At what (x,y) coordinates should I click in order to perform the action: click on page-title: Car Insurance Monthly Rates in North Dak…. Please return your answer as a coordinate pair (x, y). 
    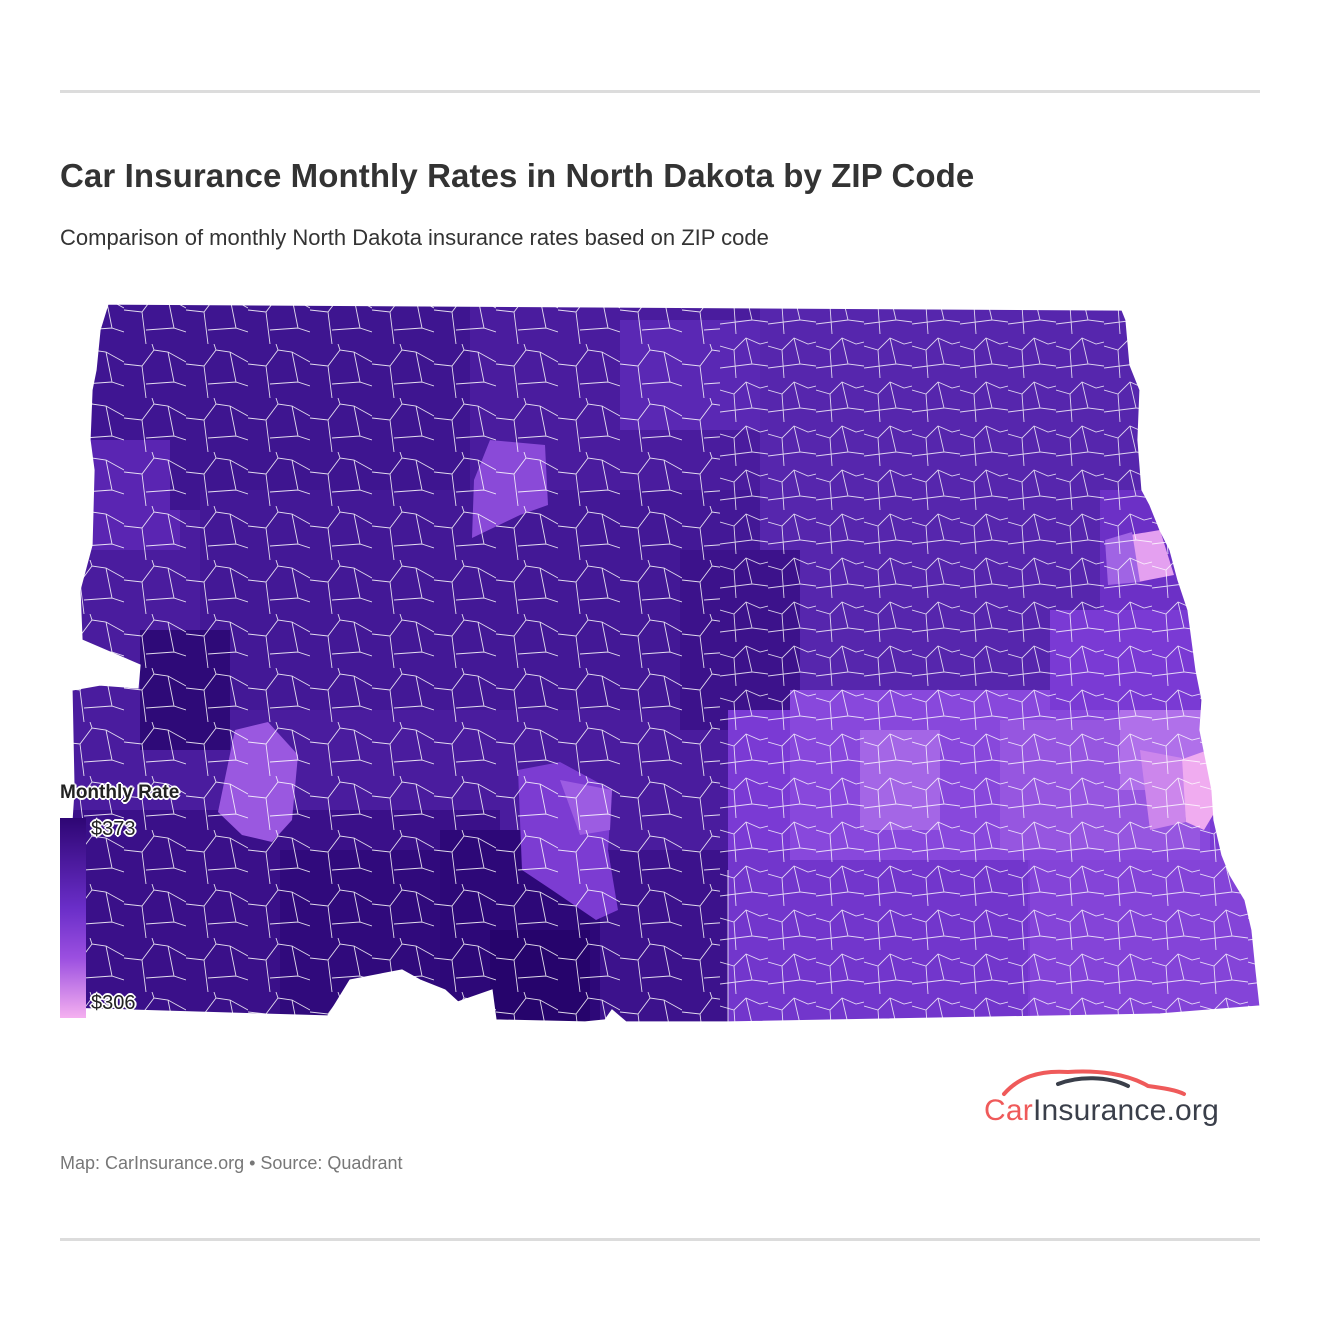
    Looking at the image, I should click on (517, 175).